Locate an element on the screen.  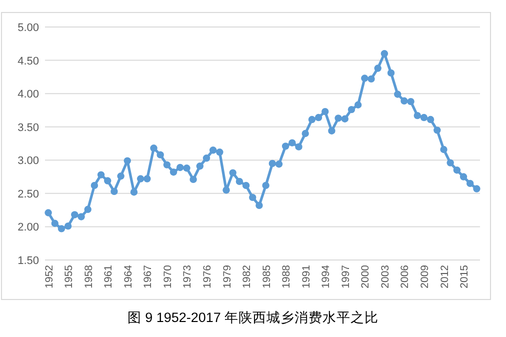
x-tick-label: 2012 is located at coordinates (444, 276).